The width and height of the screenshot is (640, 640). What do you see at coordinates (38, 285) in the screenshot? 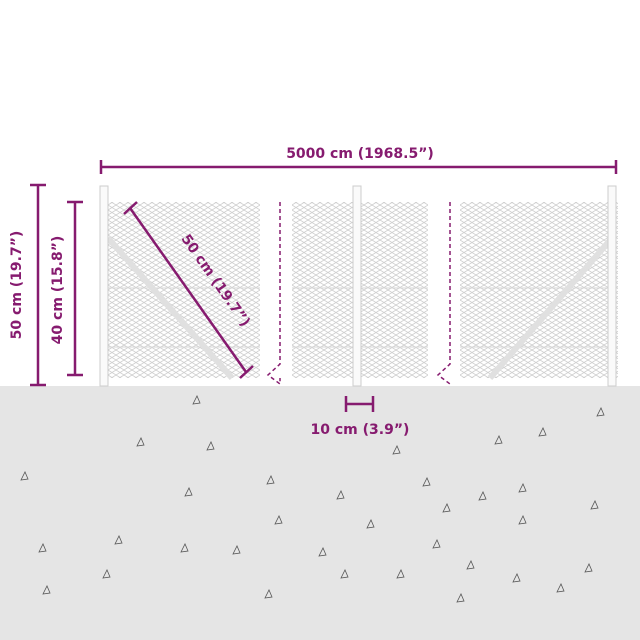
I see `height-dimension-line` at bounding box center [38, 285].